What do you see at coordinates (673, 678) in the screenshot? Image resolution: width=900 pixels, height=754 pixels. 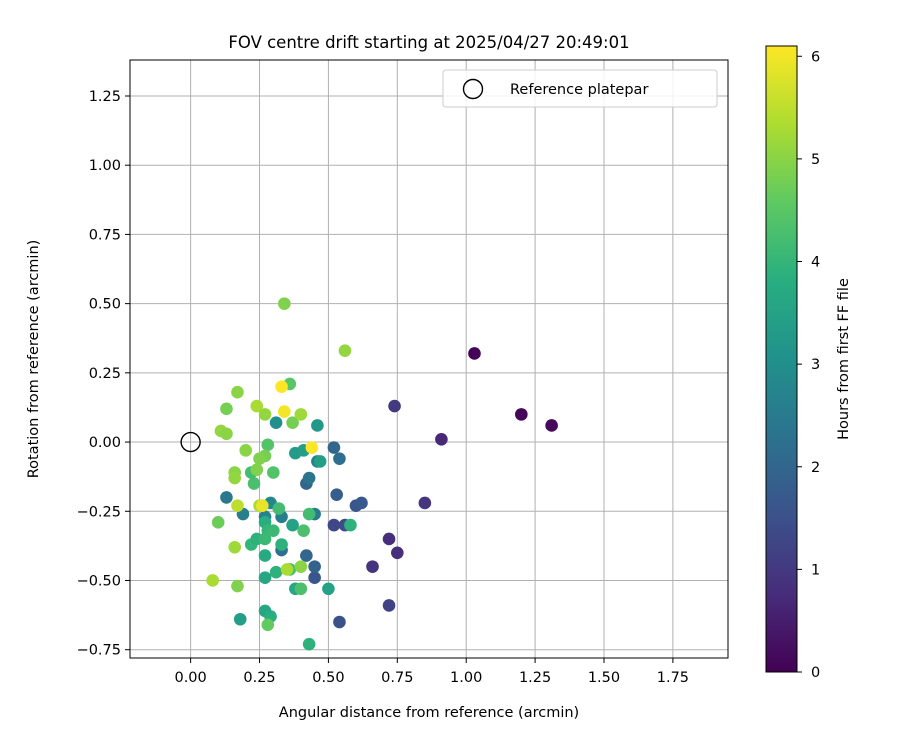 I see `x-tick-label: 1.75` at bounding box center [673, 678].